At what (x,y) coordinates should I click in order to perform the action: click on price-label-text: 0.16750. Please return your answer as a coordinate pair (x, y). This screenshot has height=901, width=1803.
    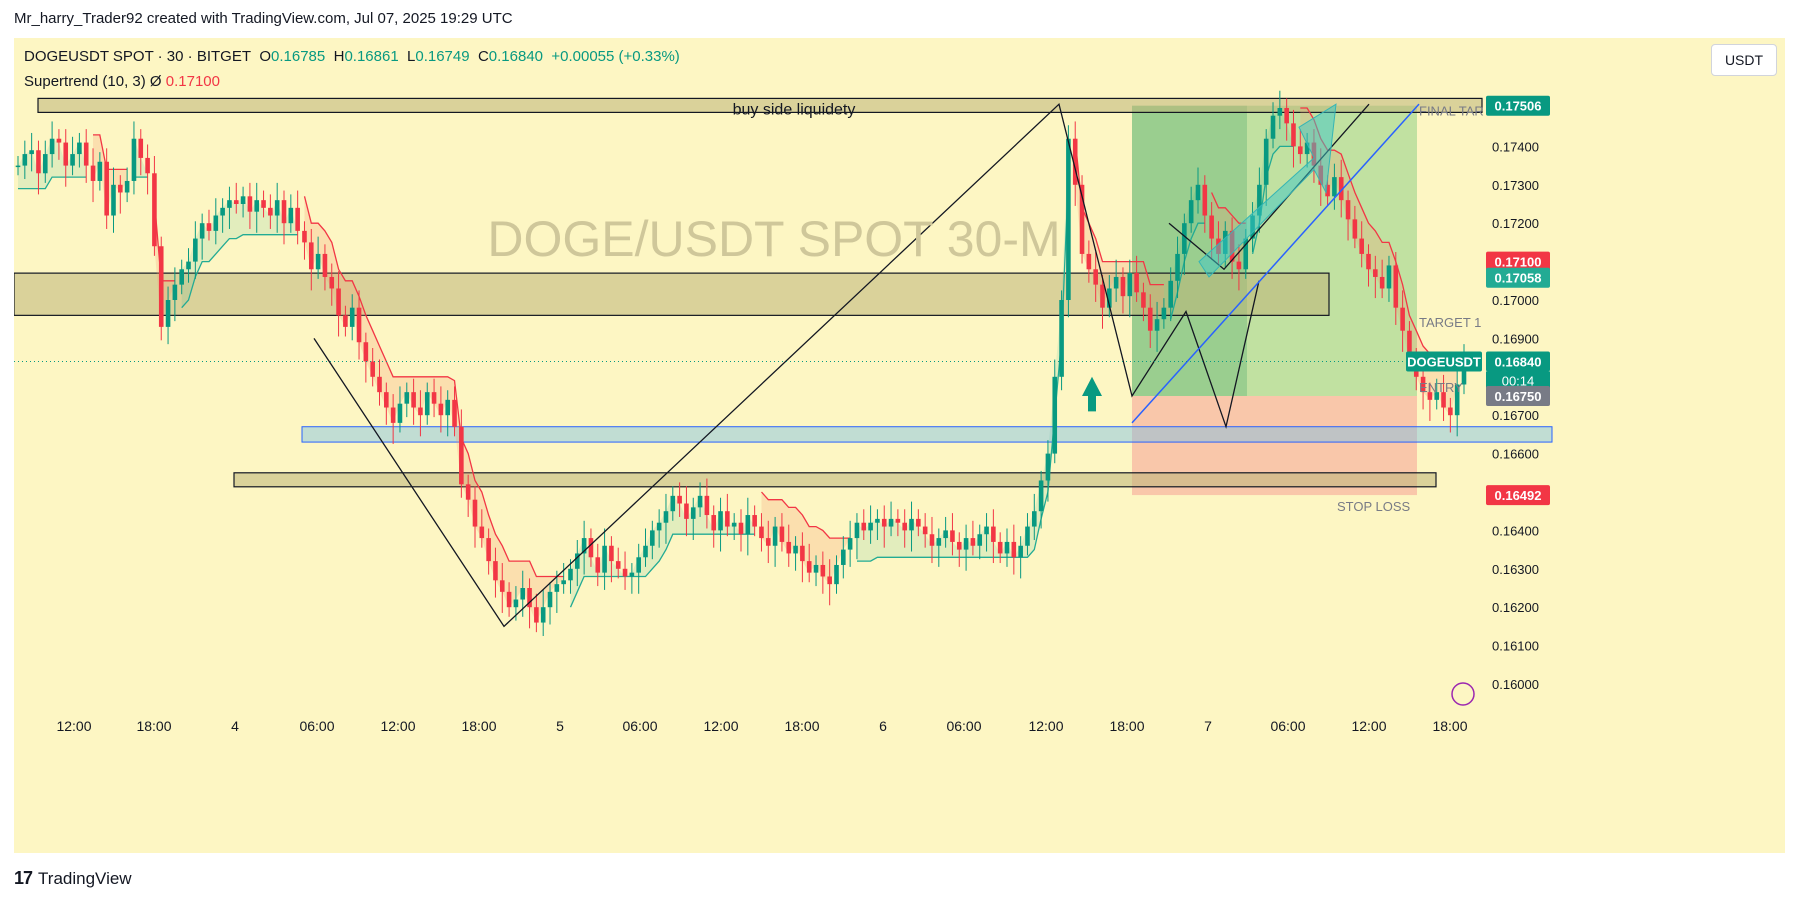
    Looking at the image, I should click on (1518, 396).